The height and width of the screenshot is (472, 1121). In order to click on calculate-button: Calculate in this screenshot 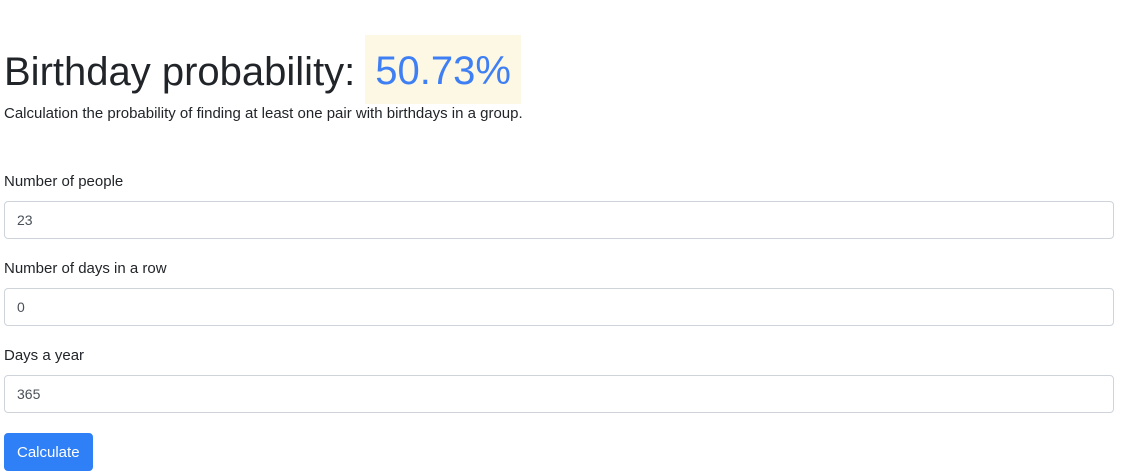, I will do `click(48, 452)`.